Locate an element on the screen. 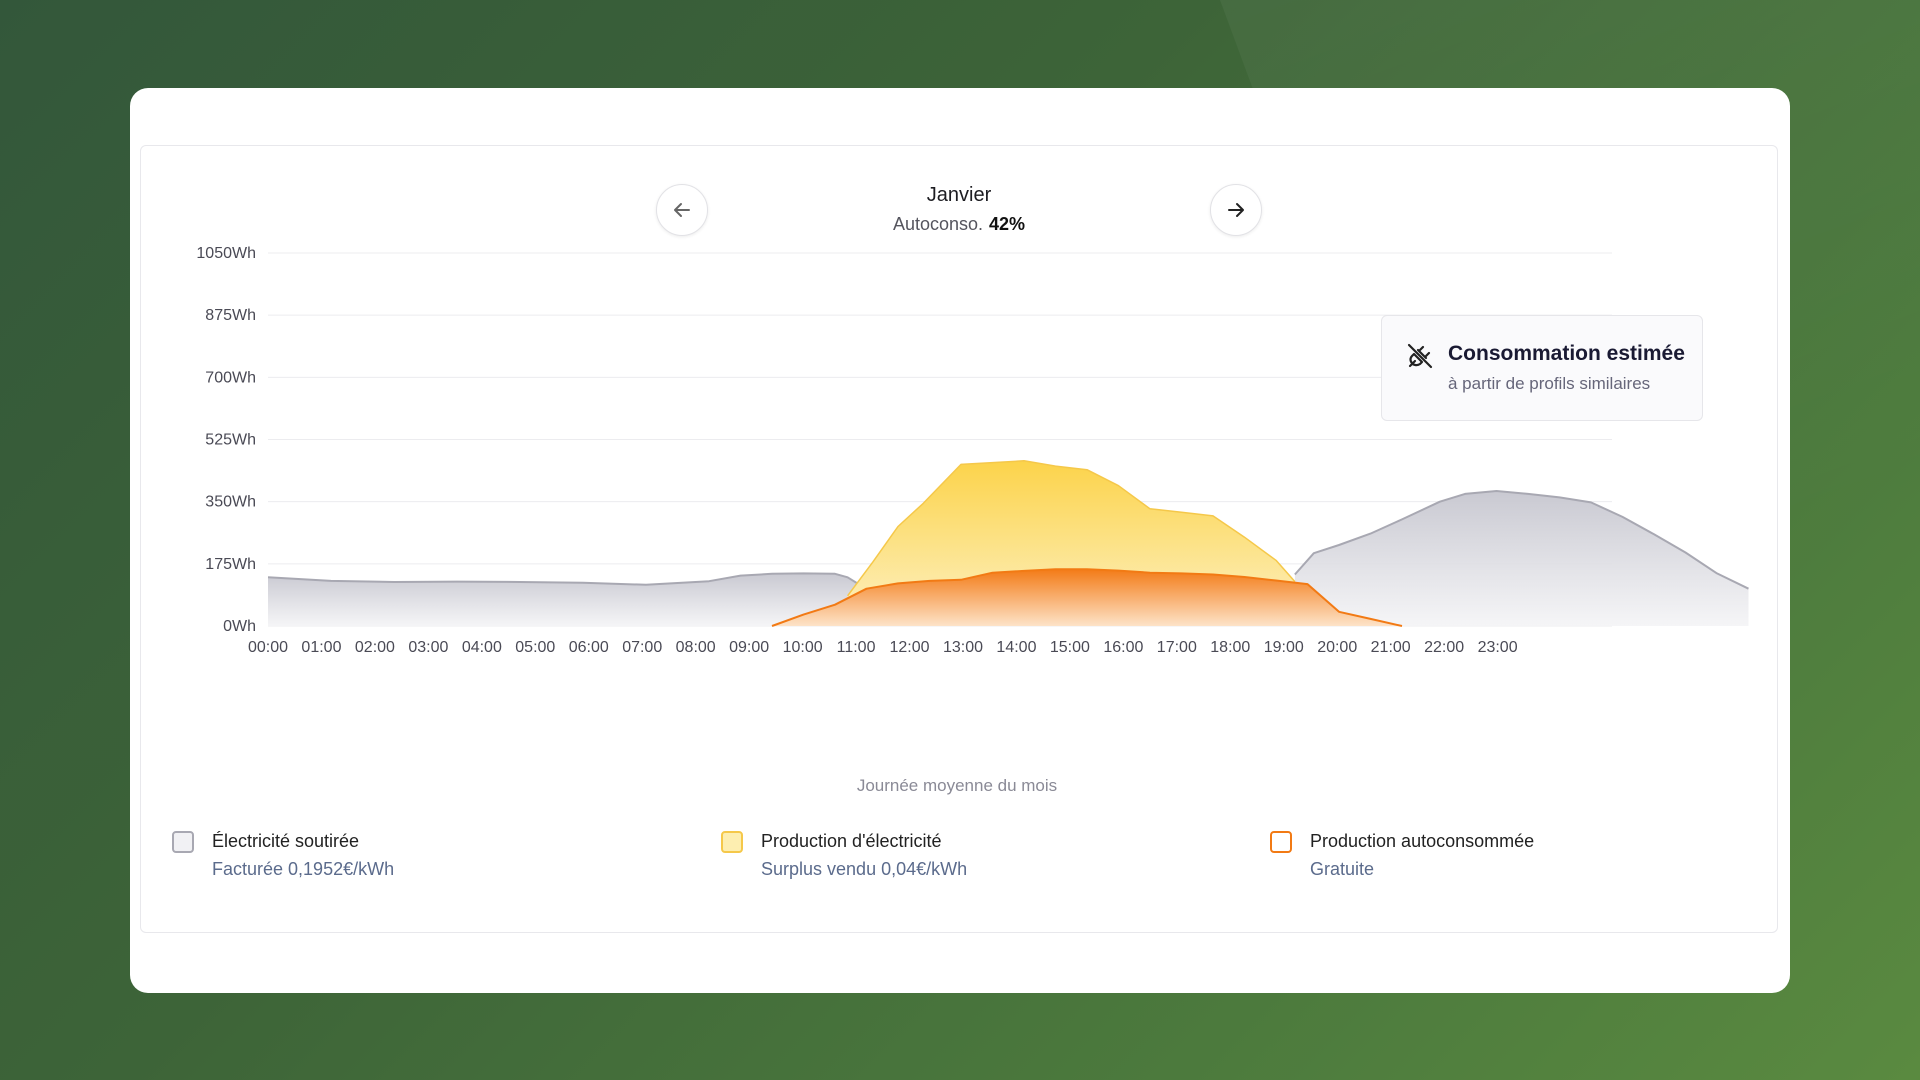 Image resolution: width=1920 pixels, height=1080 pixels. x-tick-label: 02:00 is located at coordinates (375, 647).